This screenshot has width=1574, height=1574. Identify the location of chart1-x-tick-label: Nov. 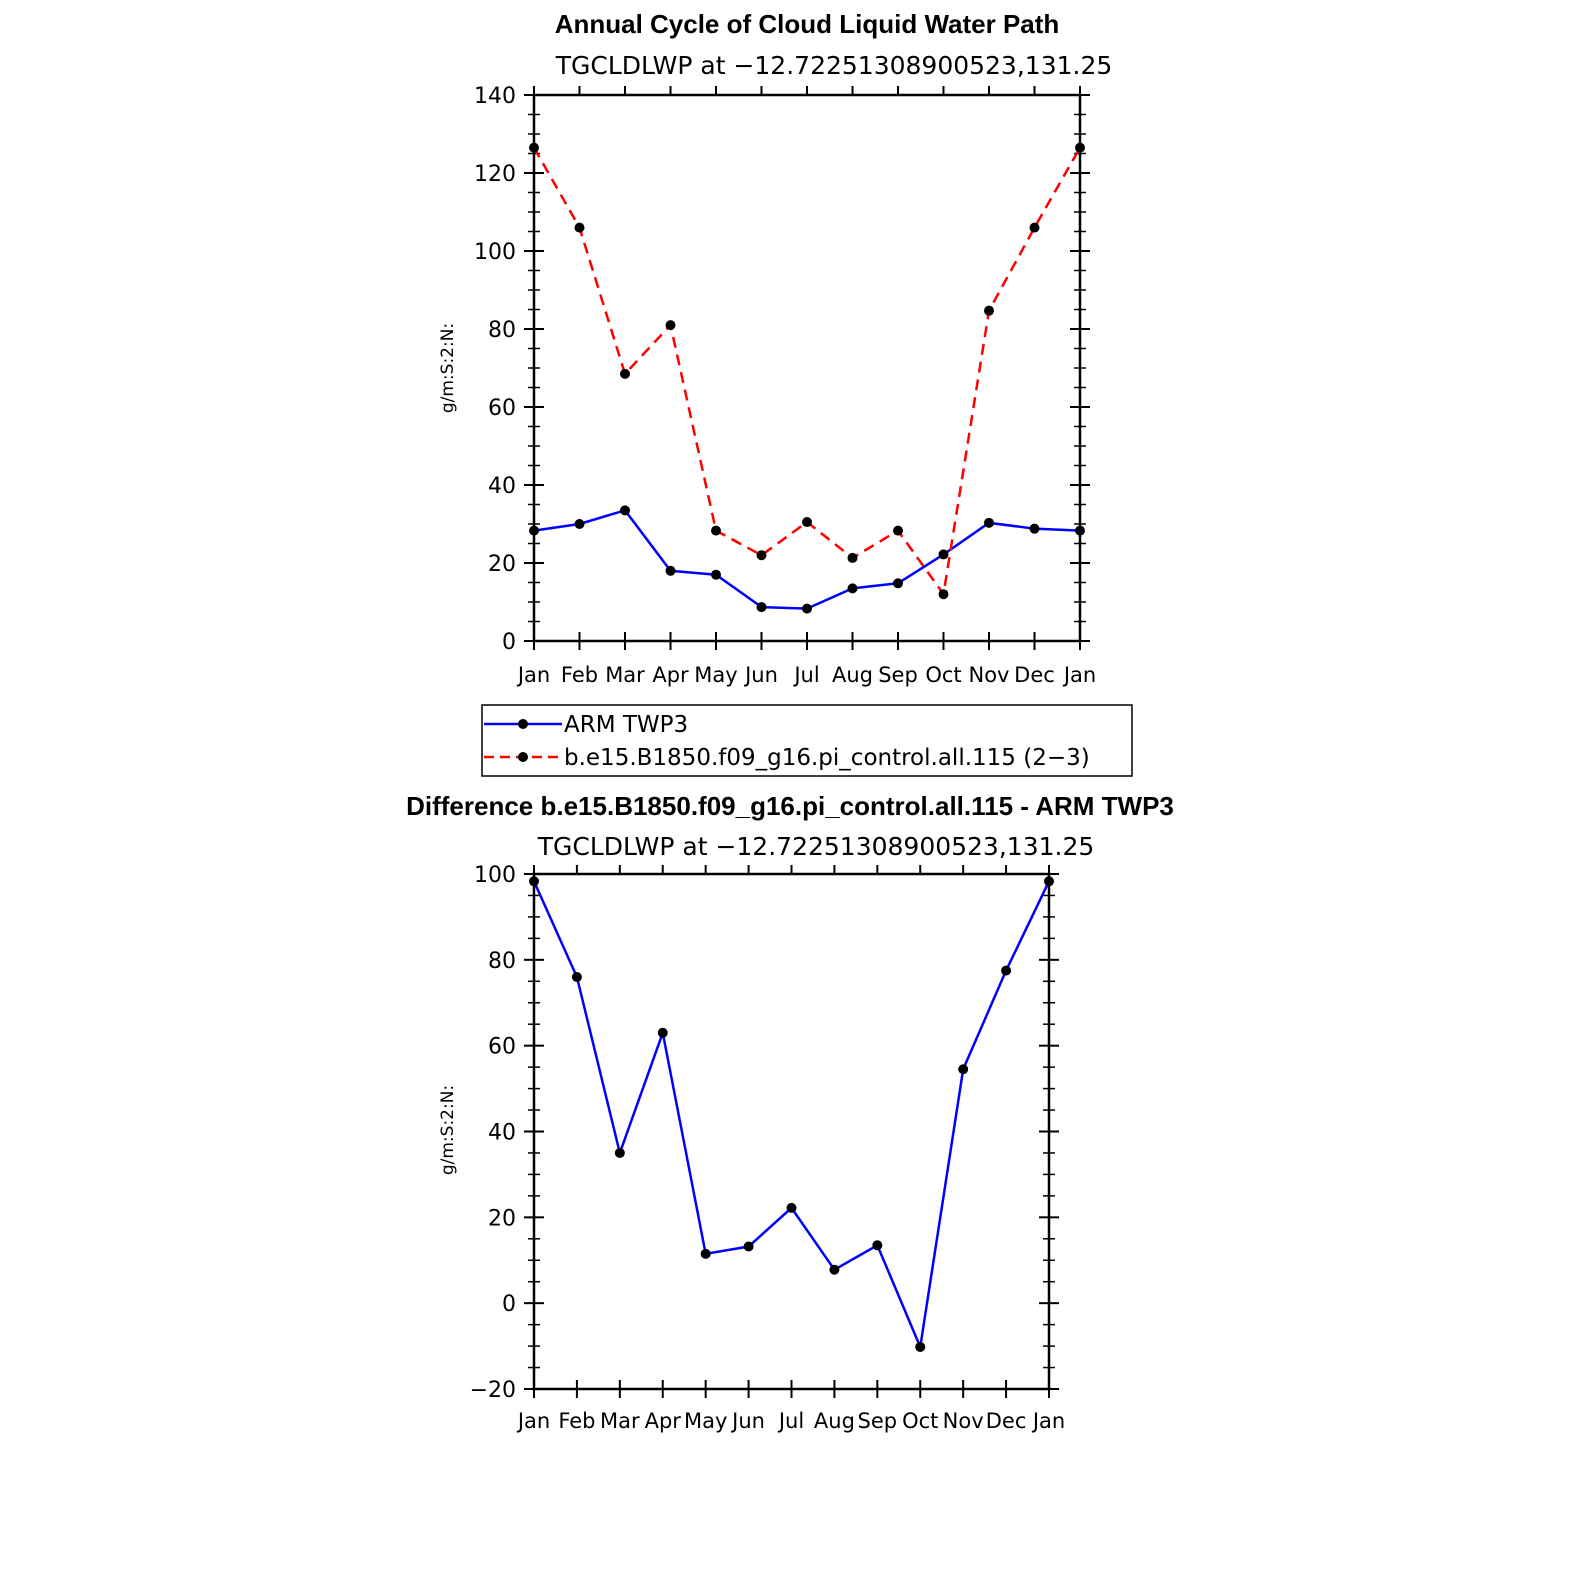
(989, 675).